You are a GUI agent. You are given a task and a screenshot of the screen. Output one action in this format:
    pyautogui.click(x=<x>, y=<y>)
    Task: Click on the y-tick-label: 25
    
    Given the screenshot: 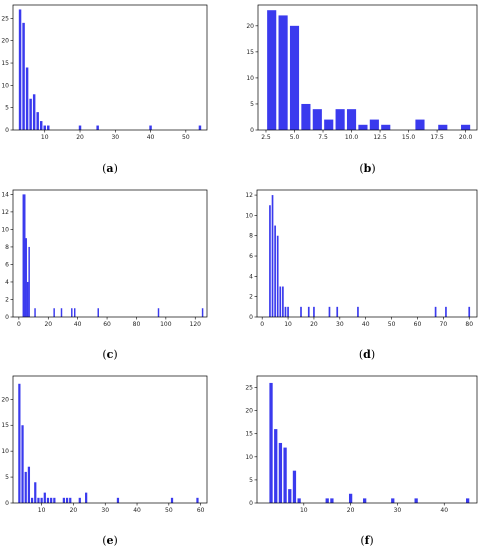 What is the action you would take?
    pyautogui.click(x=5, y=18)
    